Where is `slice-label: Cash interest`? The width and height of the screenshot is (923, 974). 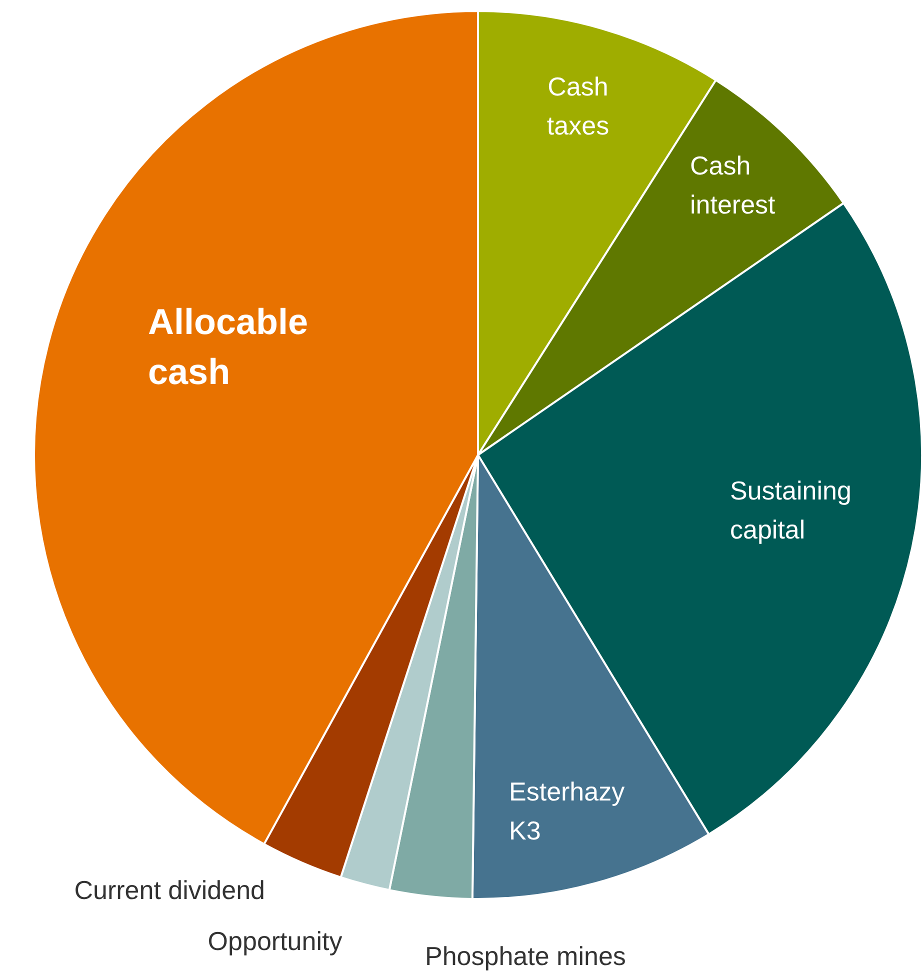
slice-label: Cash interest is located at coordinates (733, 185).